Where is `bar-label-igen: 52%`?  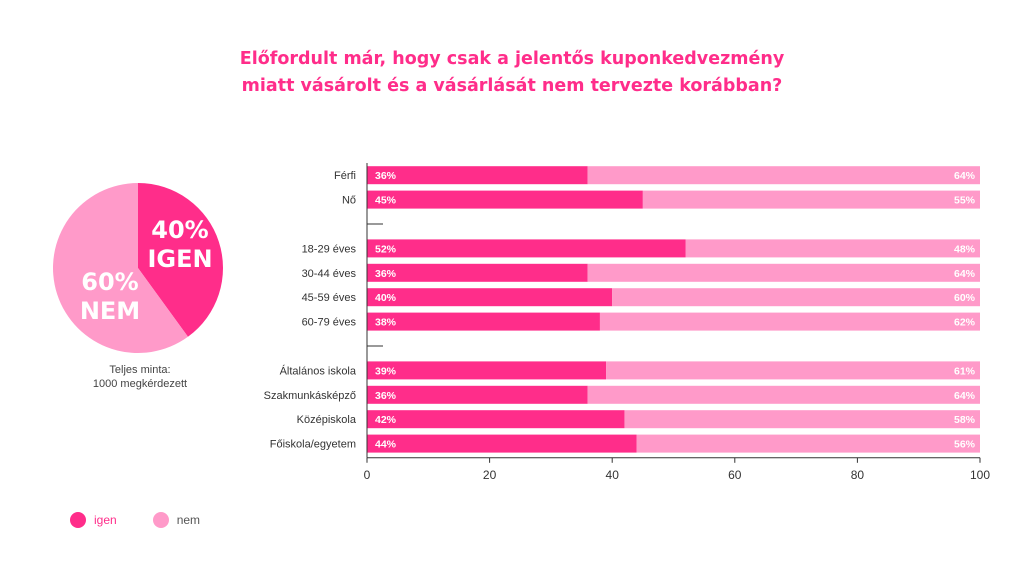 bar-label-igen: 52% is located at coordinates (386, 249).